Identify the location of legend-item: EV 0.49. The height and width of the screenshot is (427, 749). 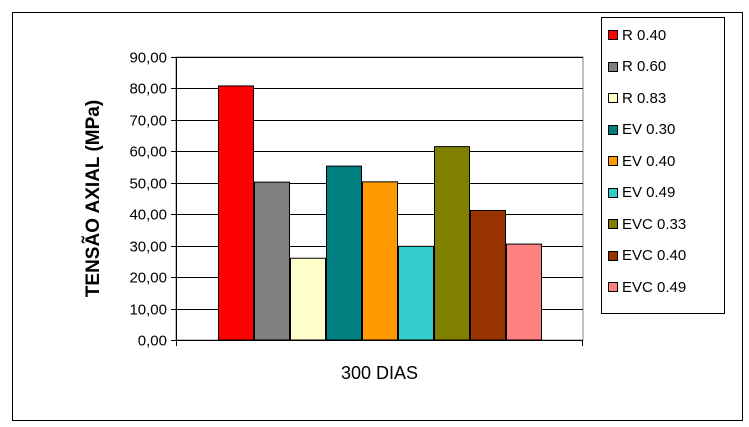
(641, 193).